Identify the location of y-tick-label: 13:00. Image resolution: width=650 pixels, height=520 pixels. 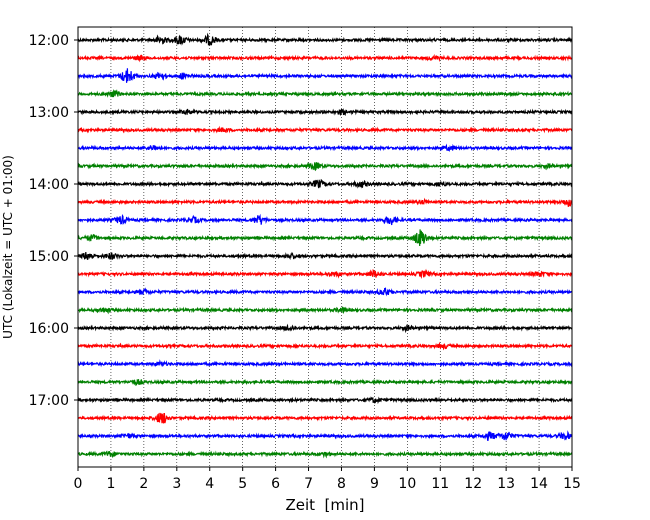
(49, 113).